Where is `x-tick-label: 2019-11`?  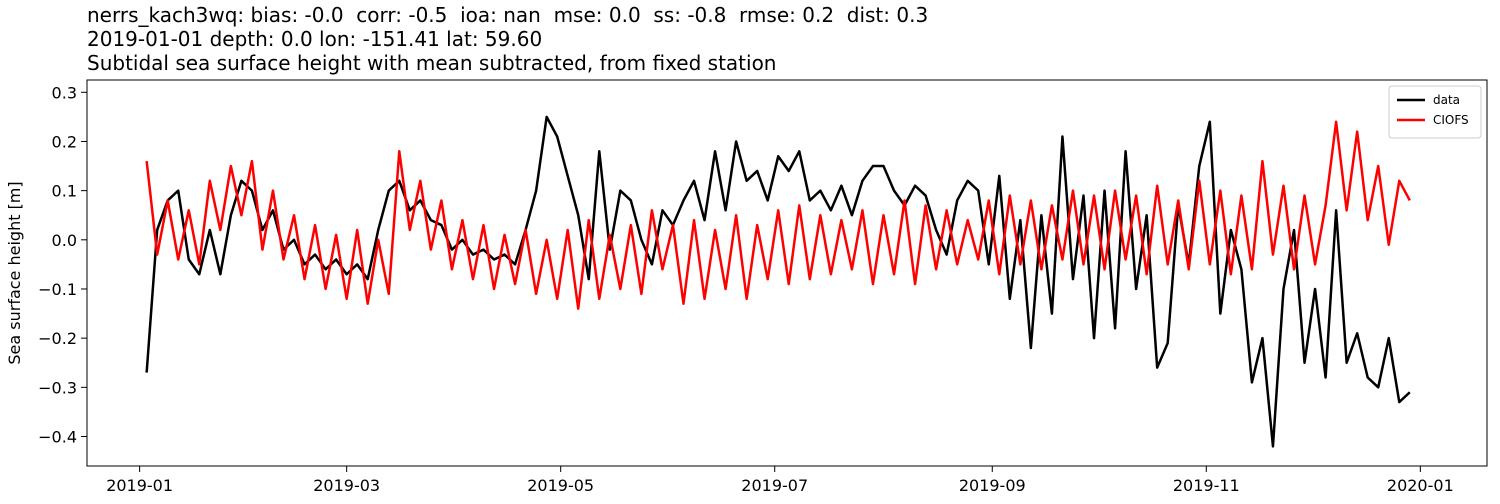
x-tick-label: 2019-11 is located at coordinates (1206, 485).